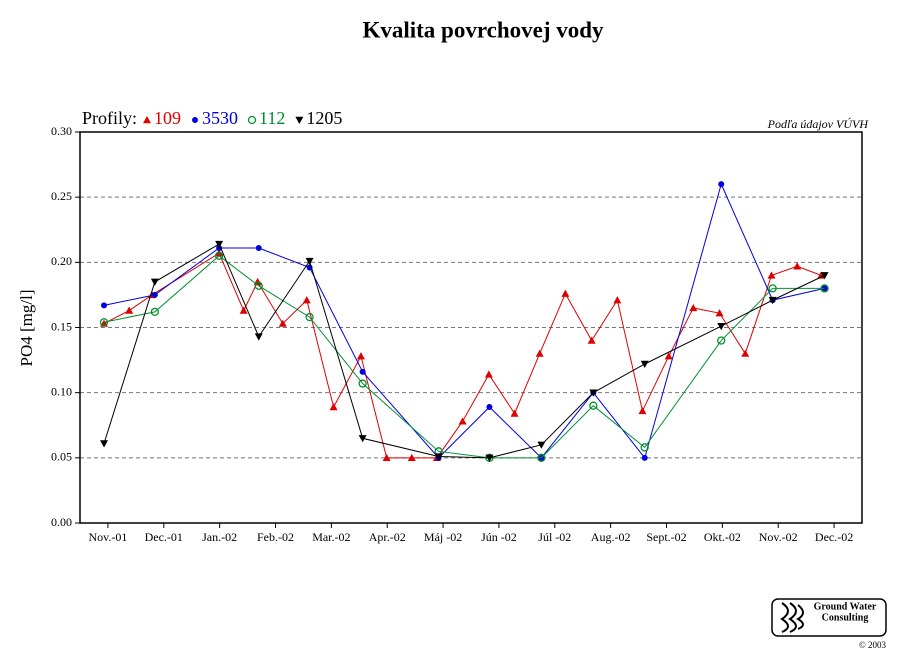 The width and height of the screenshot is (900, 655). Describe the element at coordinates (219, 537) in the screenshot. I see `x-tick-label: Jan.-02` at that location.